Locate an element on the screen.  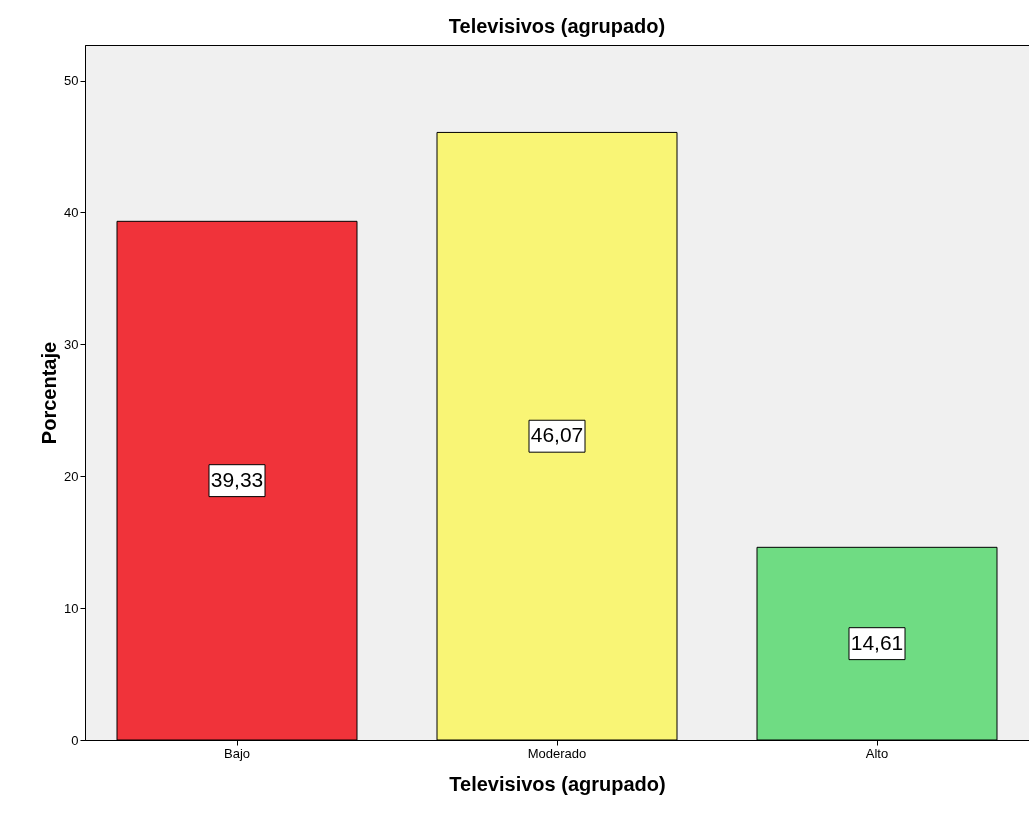
y-tick-label: 20 is located at coordinates (71, 476).